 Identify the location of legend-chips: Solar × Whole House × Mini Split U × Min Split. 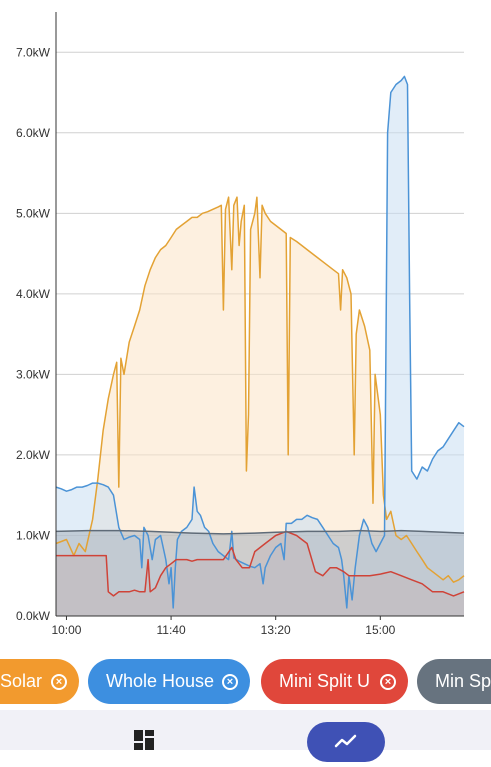
(245, 682).